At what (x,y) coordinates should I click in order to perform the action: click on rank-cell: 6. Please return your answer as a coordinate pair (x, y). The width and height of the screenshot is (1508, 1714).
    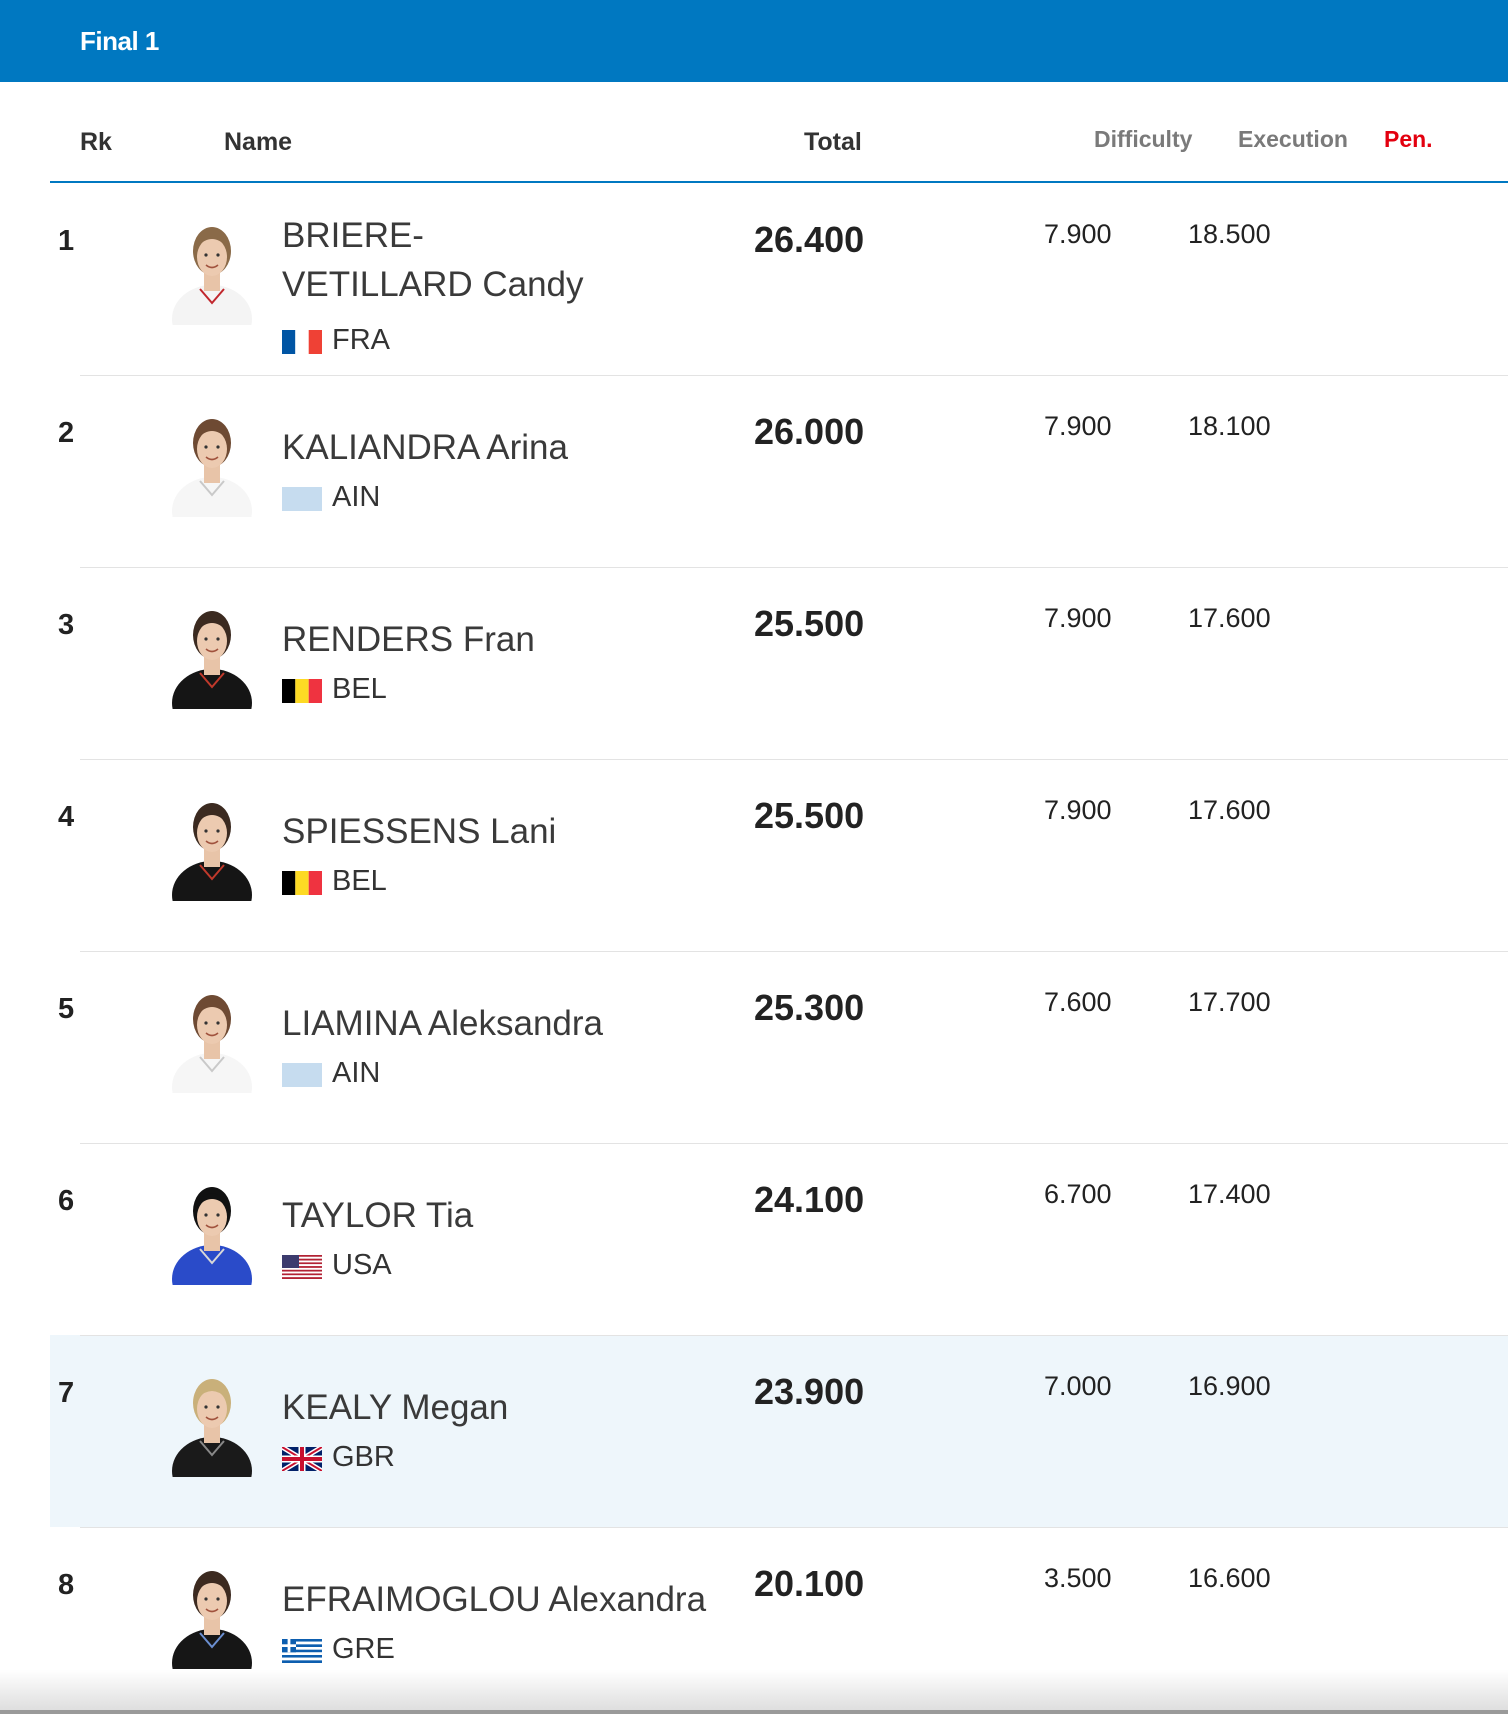
    Looking at the image, I should click on (66, 1201).